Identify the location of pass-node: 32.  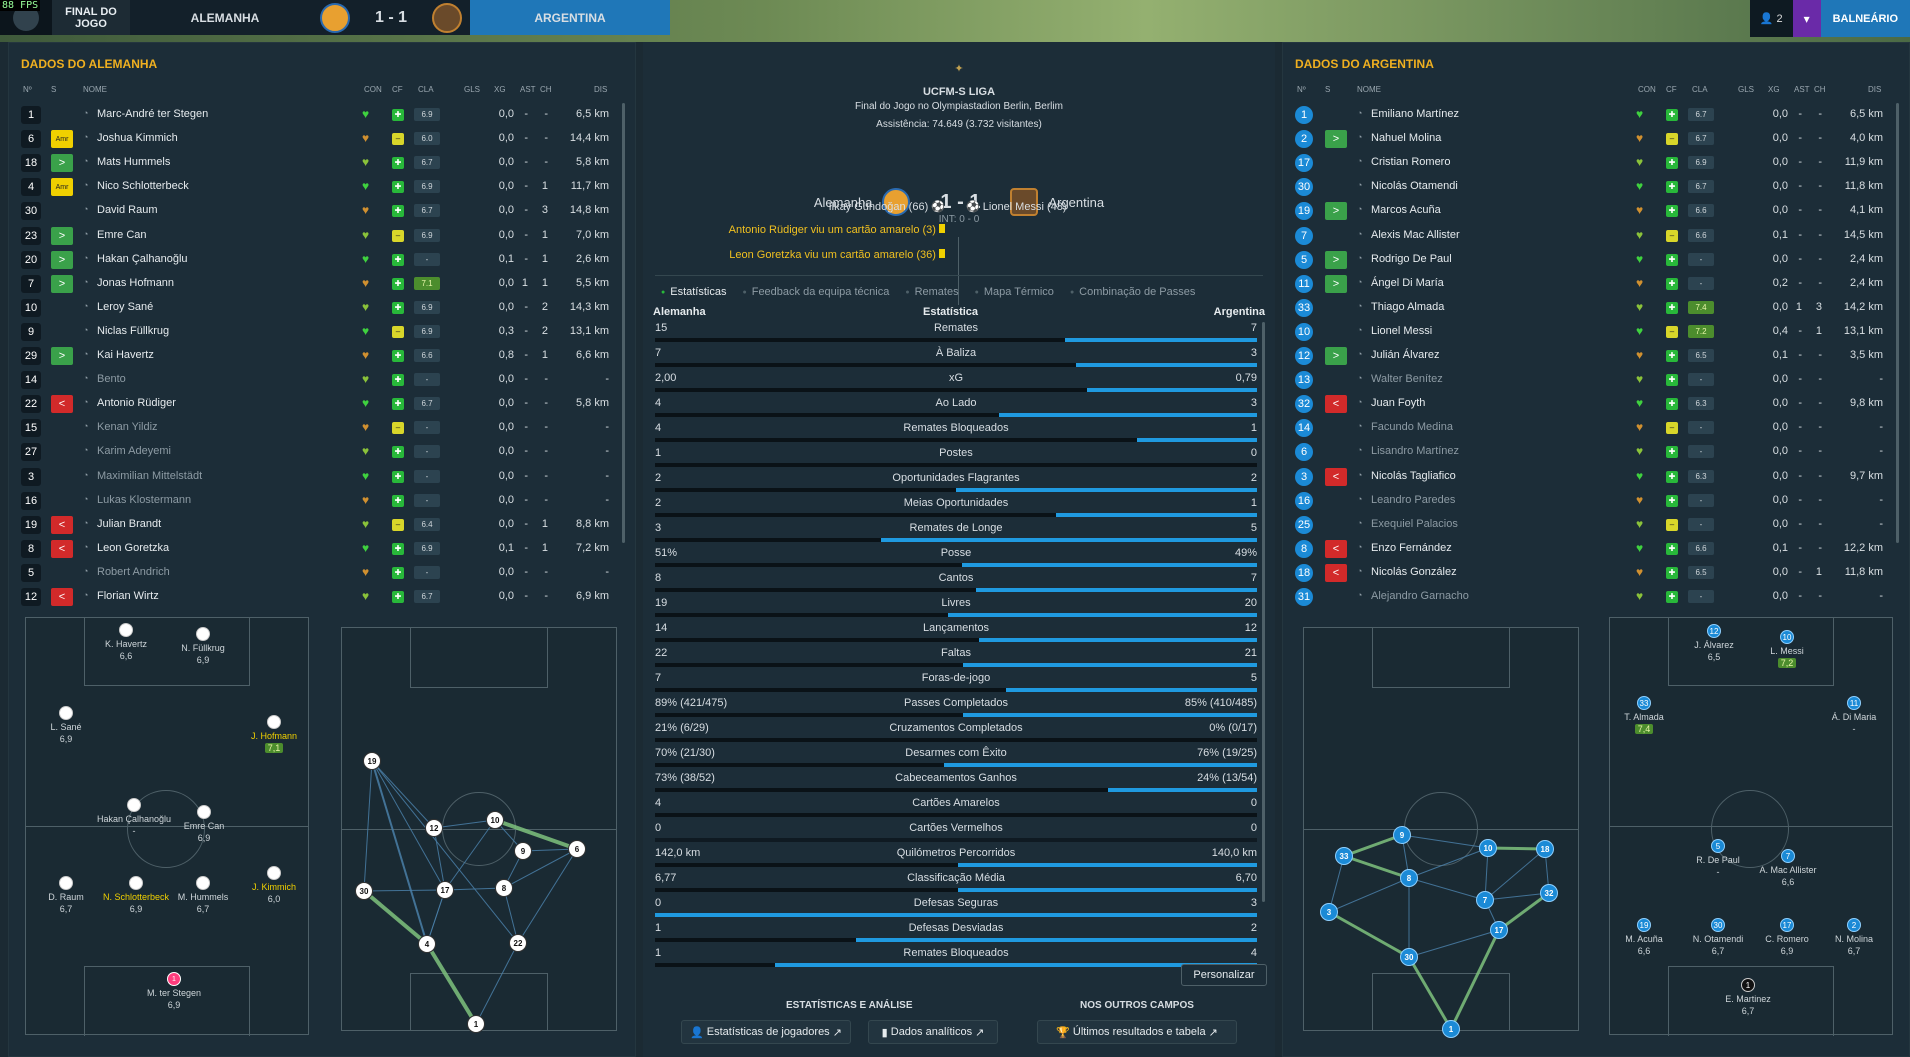
(1549, 893).